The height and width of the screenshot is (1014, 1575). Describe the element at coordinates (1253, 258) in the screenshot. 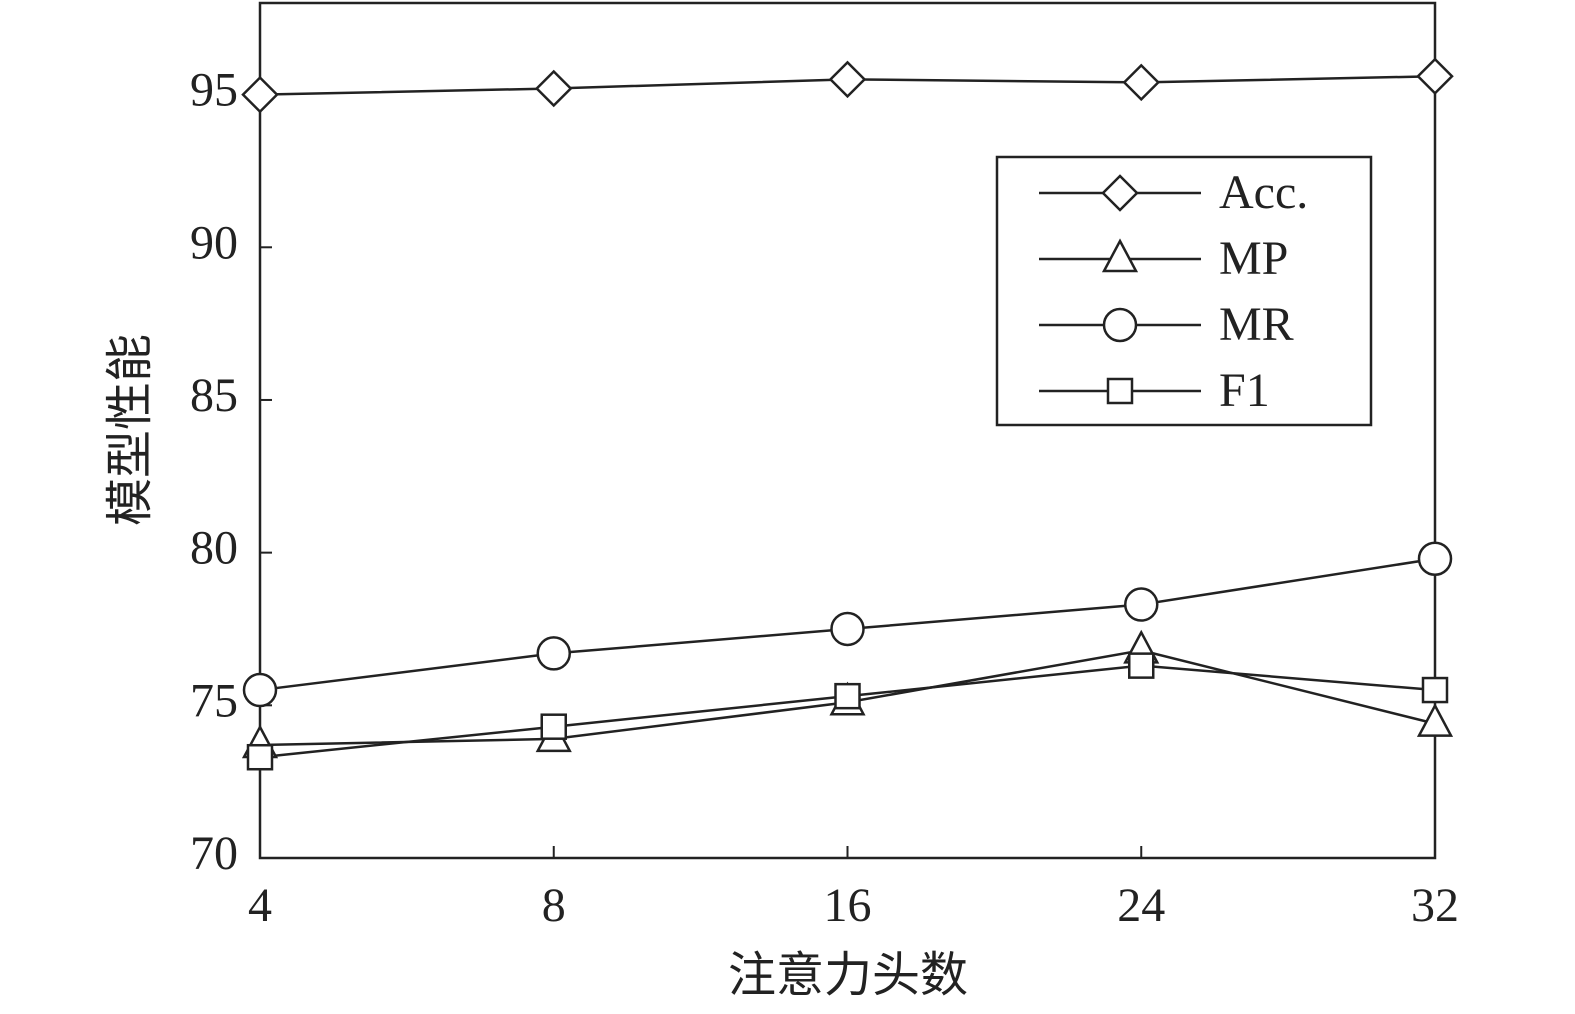

I see `legend-label: MP` at that location.